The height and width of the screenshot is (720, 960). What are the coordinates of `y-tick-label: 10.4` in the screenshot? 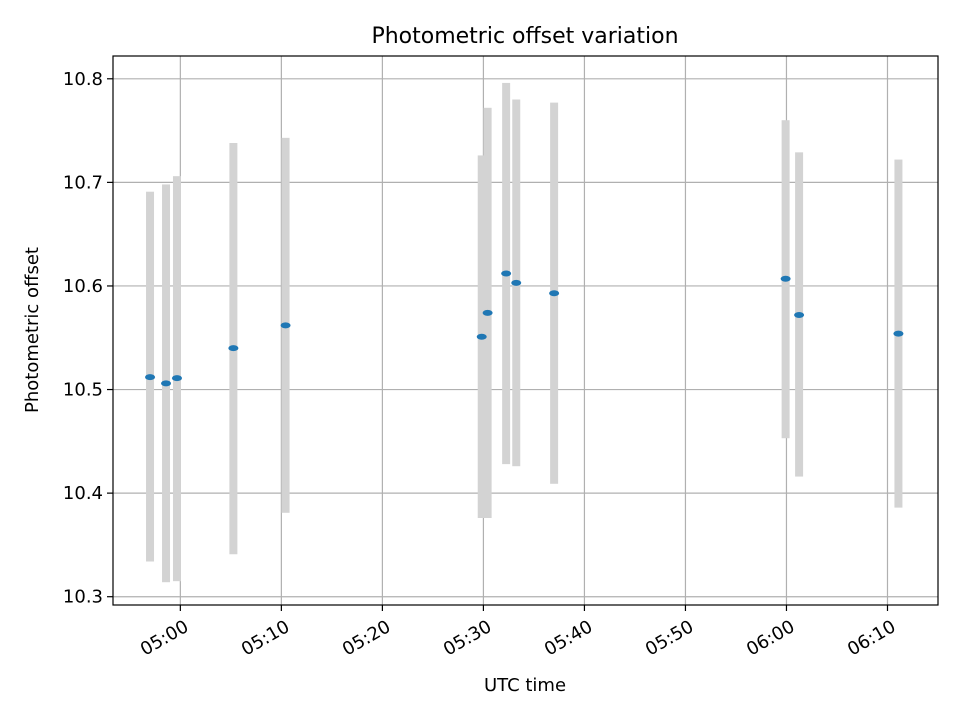 It's located at (83, 493).